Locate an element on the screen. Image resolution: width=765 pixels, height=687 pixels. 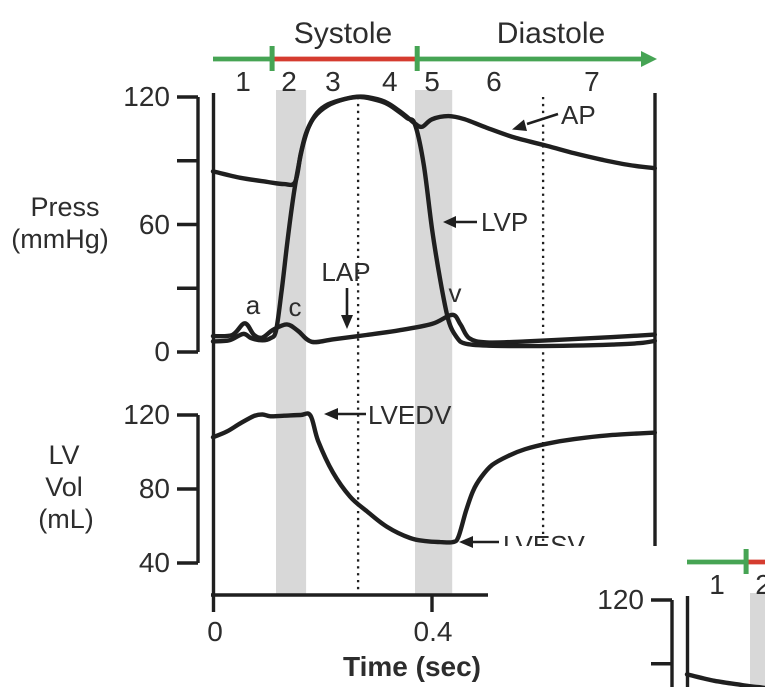
lvp-annotation: LVP is located at coordinates (485, 222).